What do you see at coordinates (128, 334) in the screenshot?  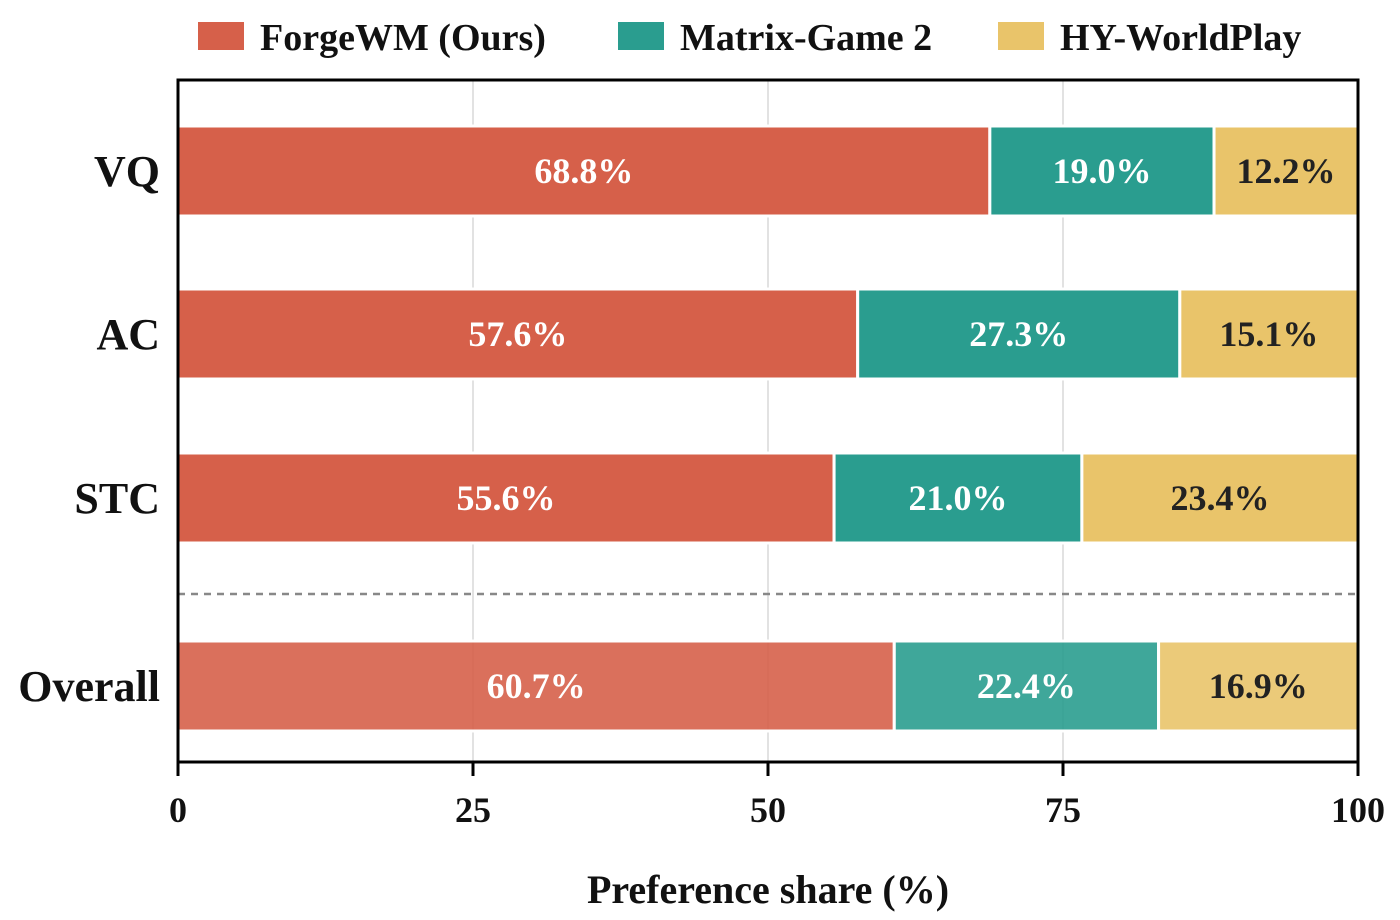 I see `category-label: AC` at bounding box center [128, 334].